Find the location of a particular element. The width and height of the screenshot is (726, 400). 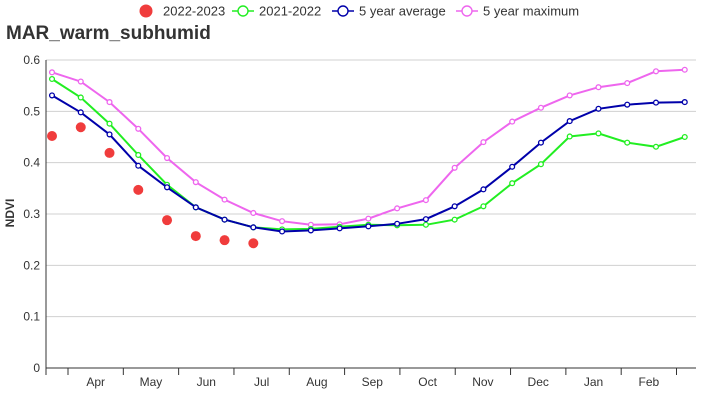

legend-item: 5 year average is located at coordinates (389, 11).